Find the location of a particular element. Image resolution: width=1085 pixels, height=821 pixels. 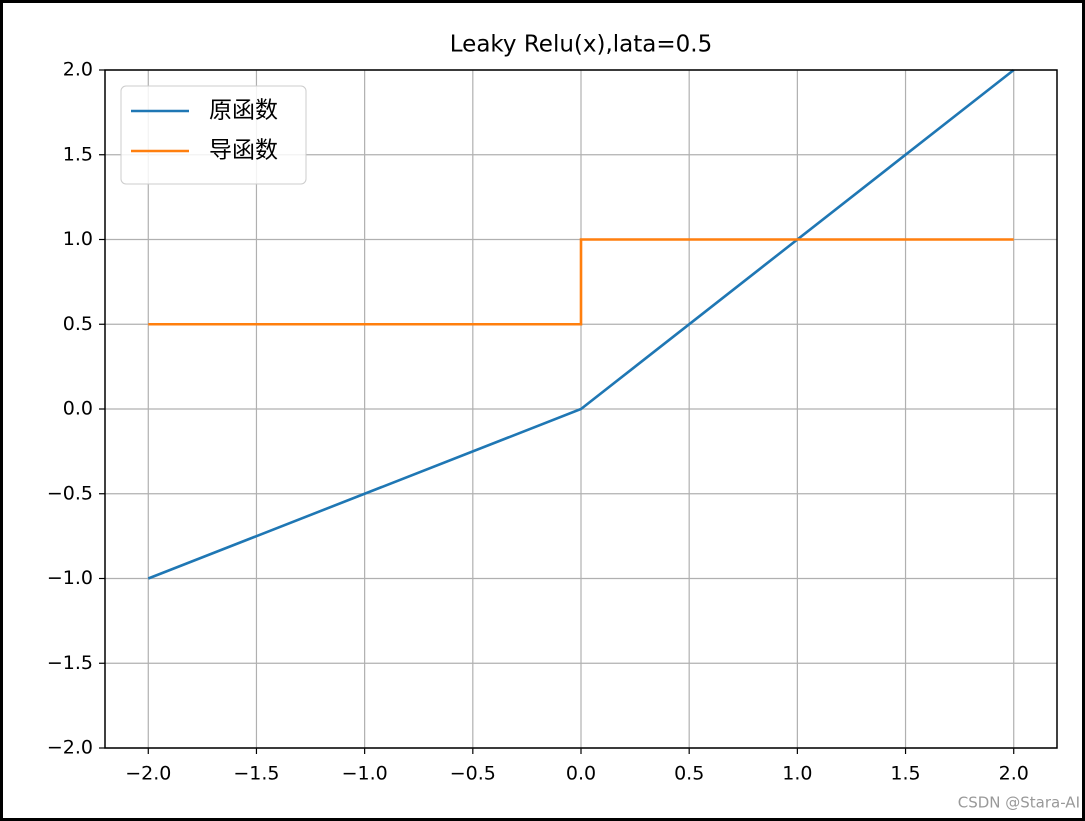

y-tick-label: −2.0 is located at coordinates (70, 748).